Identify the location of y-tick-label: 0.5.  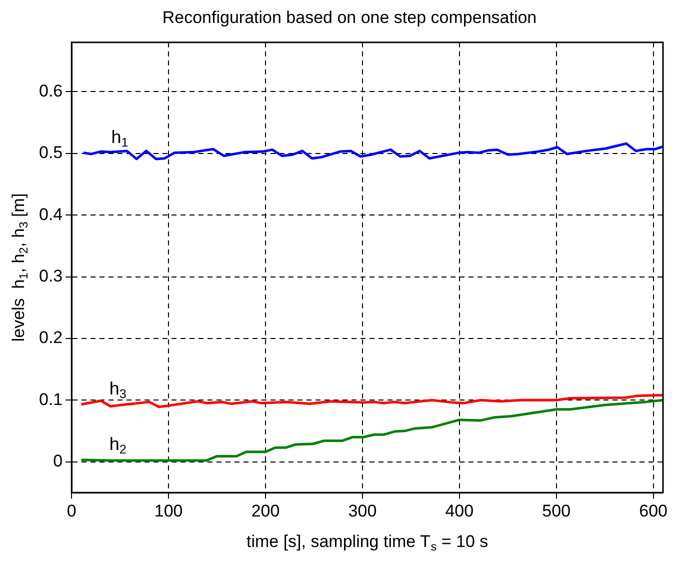
(50, 152).